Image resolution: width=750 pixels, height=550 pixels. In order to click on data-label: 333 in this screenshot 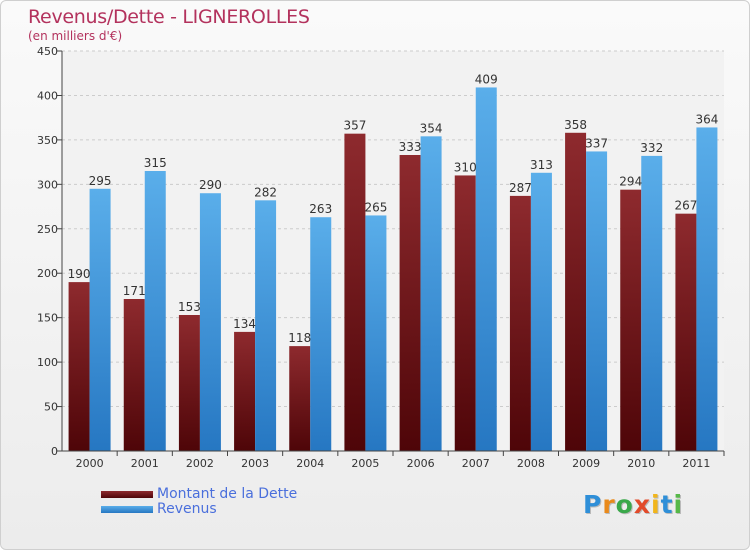, I will do `click(410, 147)`.